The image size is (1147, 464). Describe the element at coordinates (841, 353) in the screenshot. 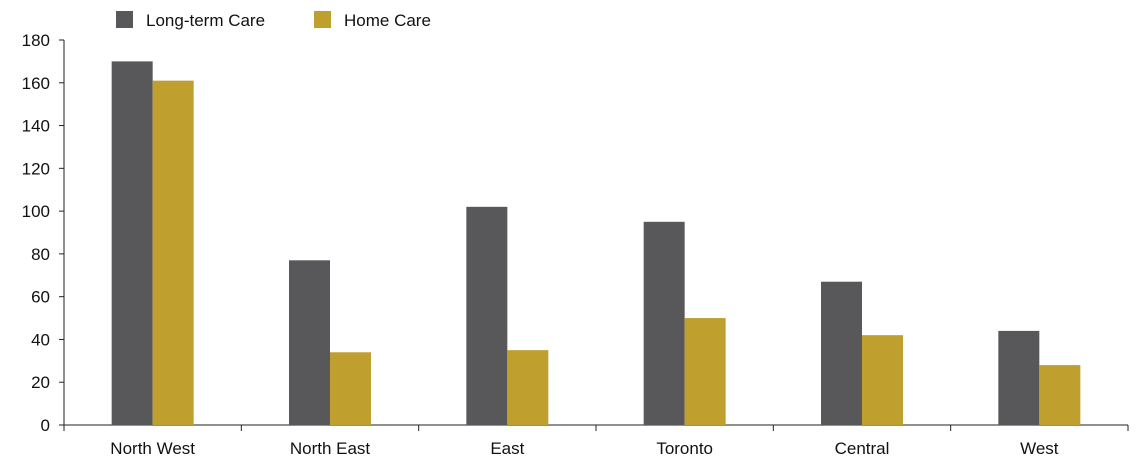

I see `bar-long-term-care-central` at that location.